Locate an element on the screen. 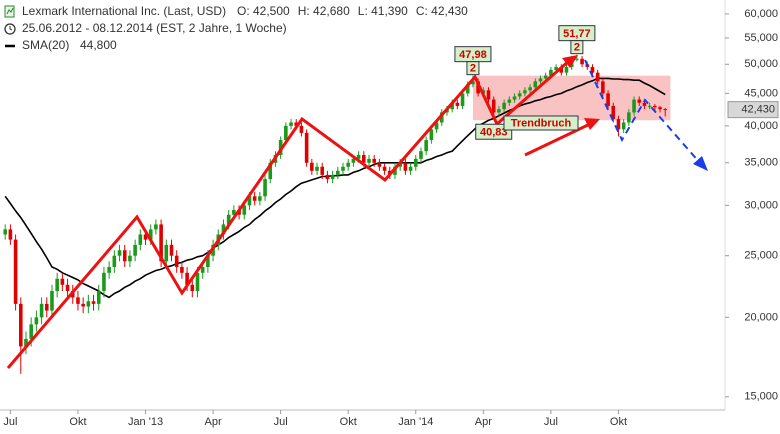  quote: C: 42,430 is located at coordinates (442, 11).